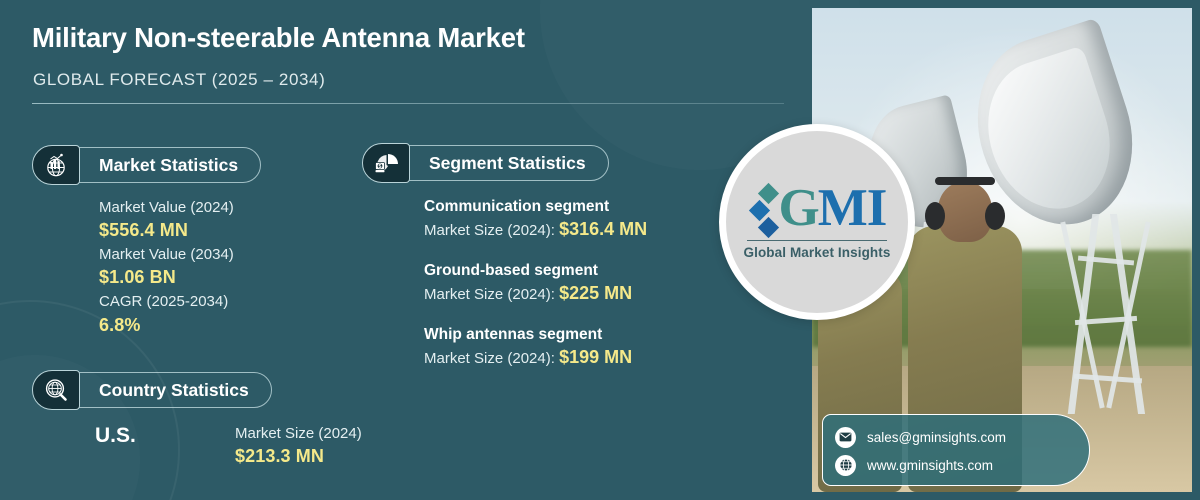 The height and width of the screenshot is (500, 1200). I want to click on gmi-diamond-icon, so click(763, 210).